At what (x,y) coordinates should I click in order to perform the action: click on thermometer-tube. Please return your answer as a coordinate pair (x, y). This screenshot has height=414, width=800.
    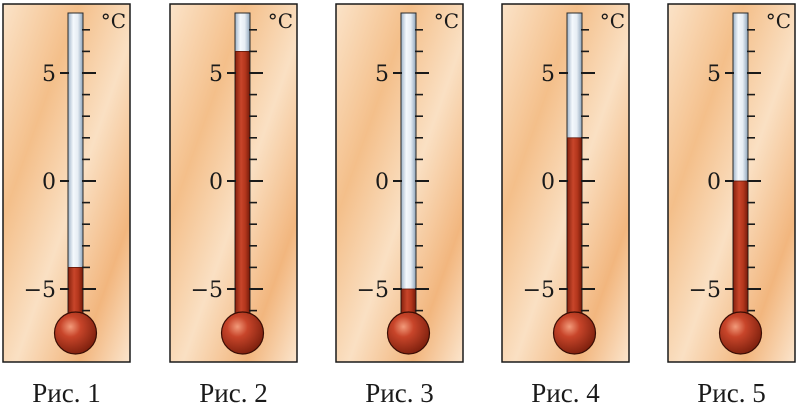
    Looking at the image, I should click on (408, 165).